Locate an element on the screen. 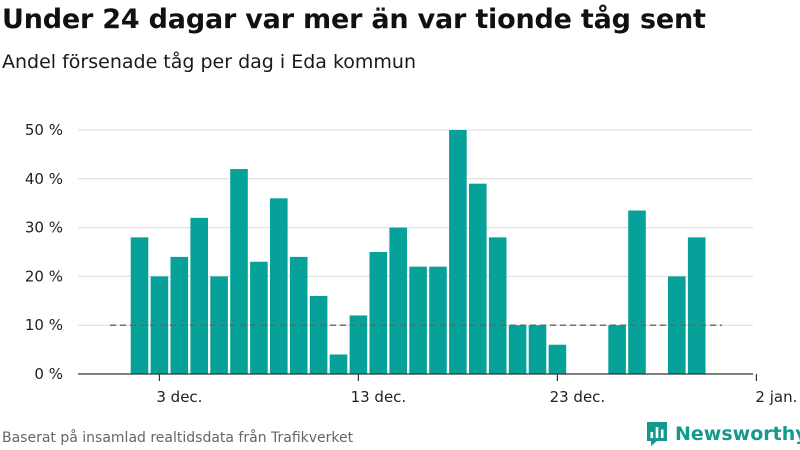  bar-chart-logo-icon is located at coordinates (657, 434).